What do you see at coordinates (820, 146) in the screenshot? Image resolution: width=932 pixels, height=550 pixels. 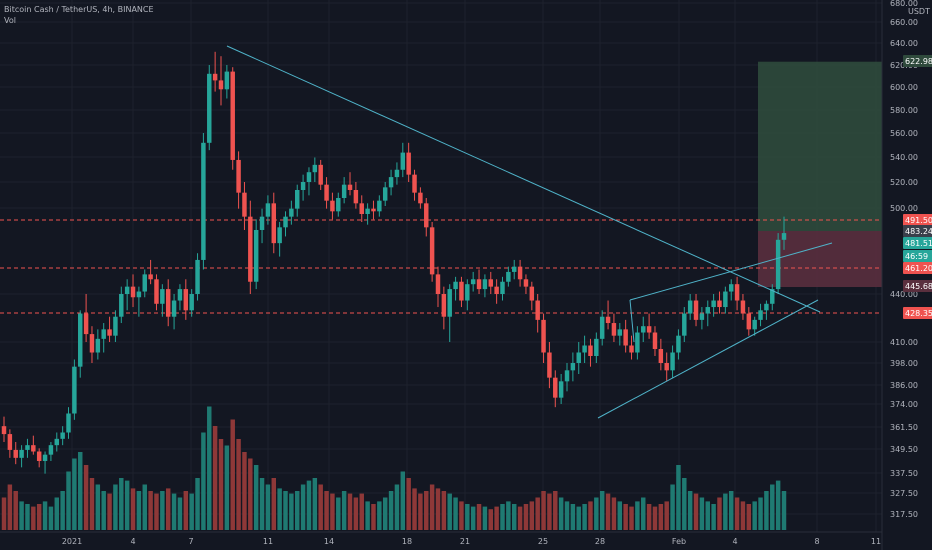 I see `target-zone` at bounding box center [820, 146].